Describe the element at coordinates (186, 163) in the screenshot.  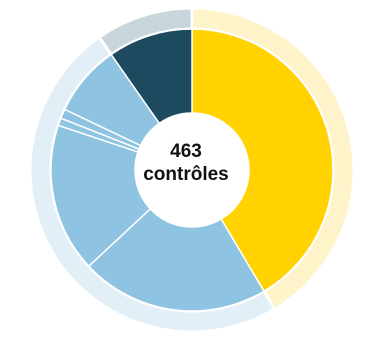
I see `center-label: 463 contrôles` at that location.